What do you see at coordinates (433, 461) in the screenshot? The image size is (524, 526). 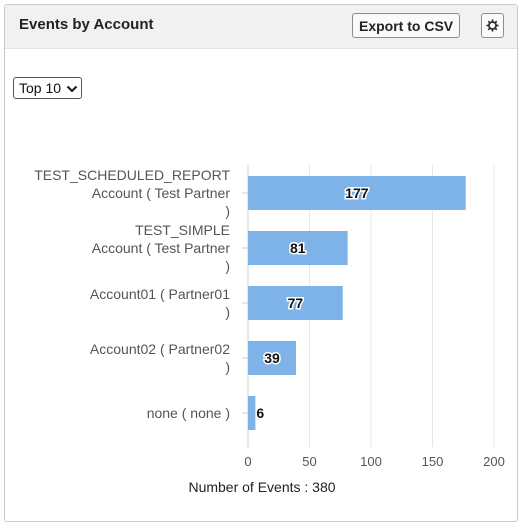 I see `x-tick-label-3: 150` at bounding box center [433, 461].